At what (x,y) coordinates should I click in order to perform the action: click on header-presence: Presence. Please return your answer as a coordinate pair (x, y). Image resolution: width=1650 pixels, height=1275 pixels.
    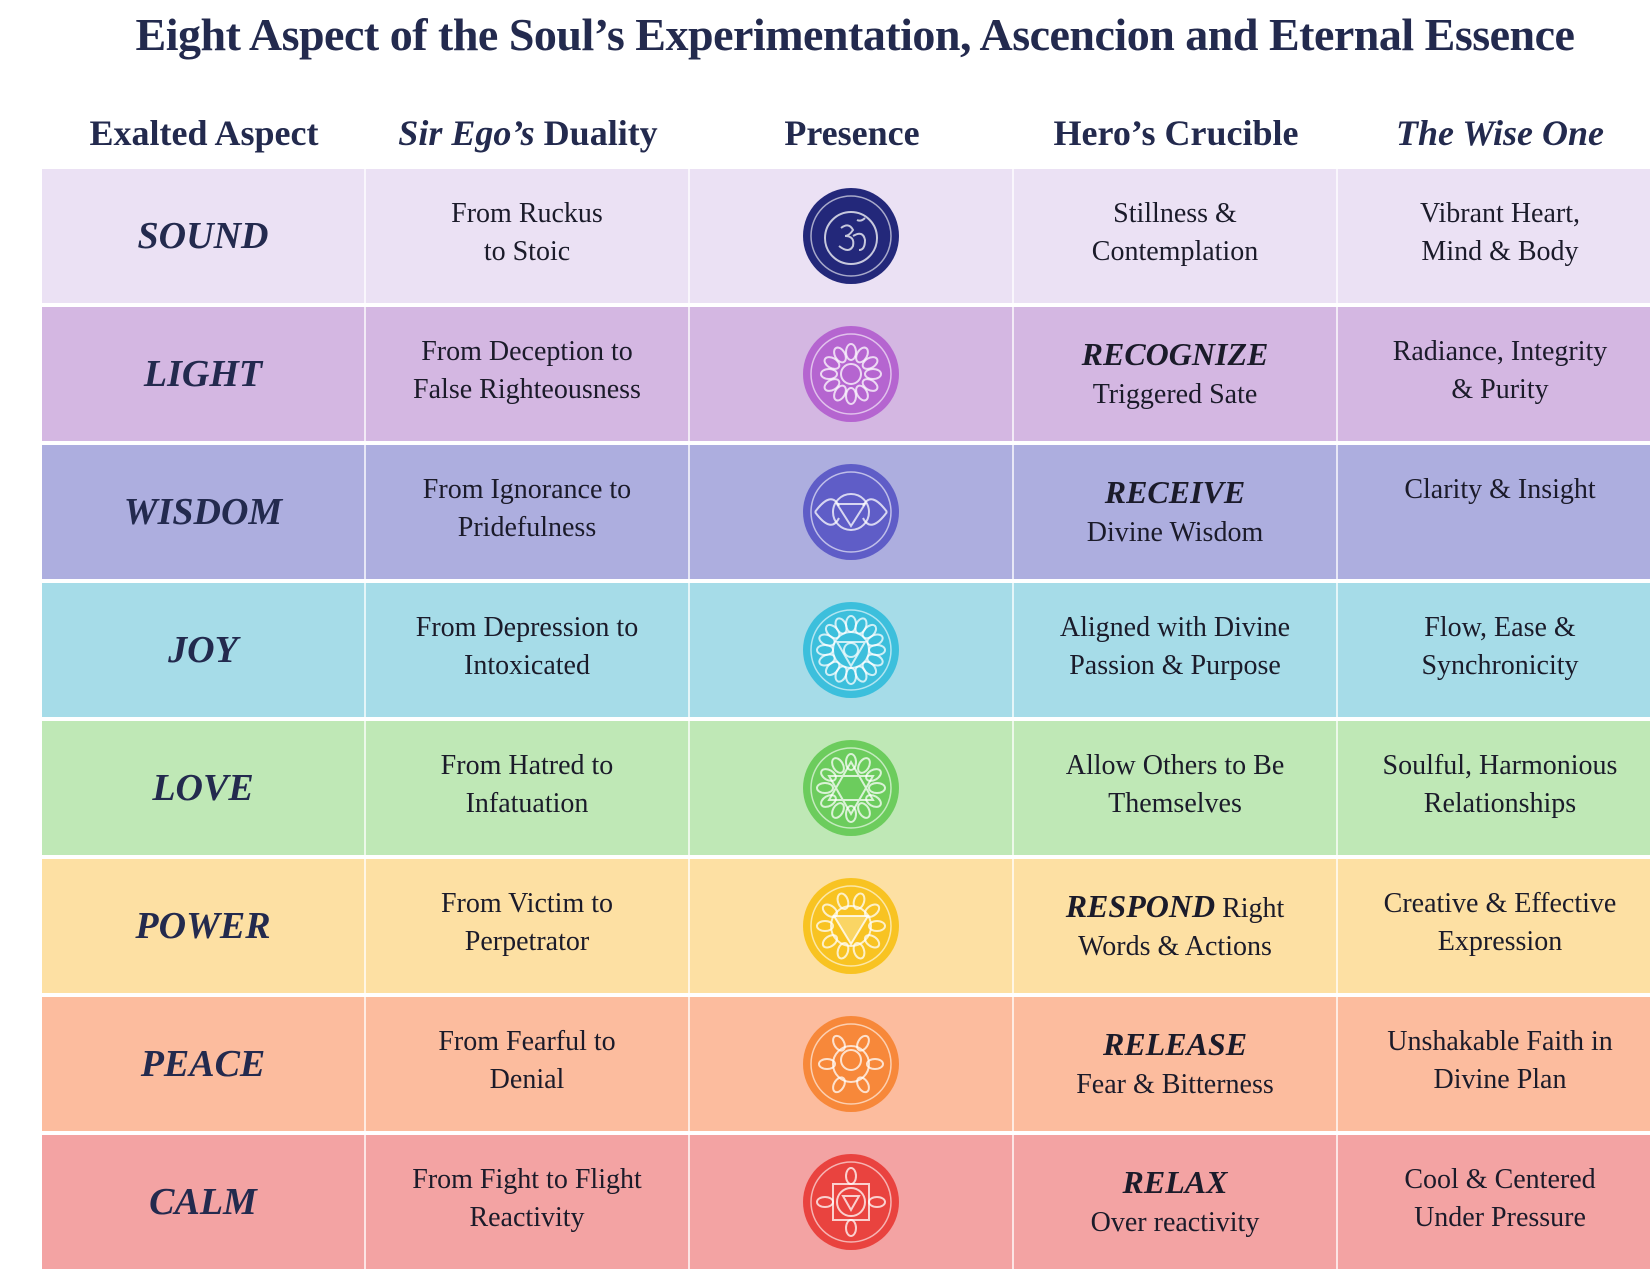
    Looking at the image, I should click on (852, 133).